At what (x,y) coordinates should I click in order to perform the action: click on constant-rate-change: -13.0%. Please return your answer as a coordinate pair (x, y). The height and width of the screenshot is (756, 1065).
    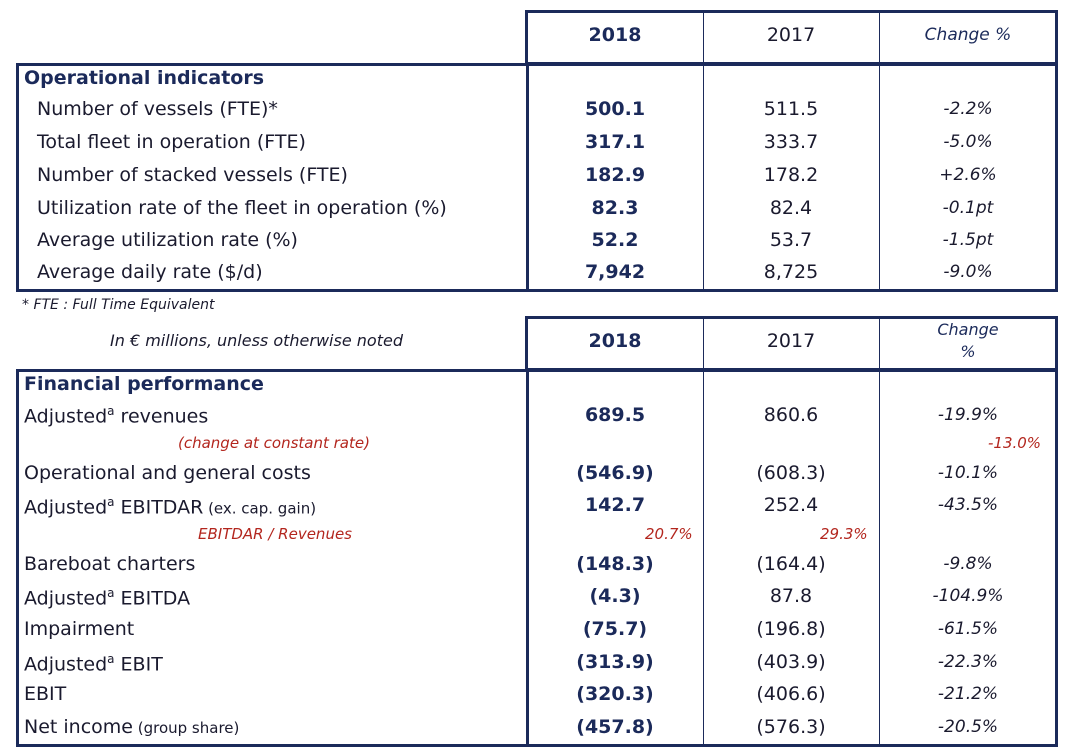
    Looking at the image, I should click on (1015, 443).